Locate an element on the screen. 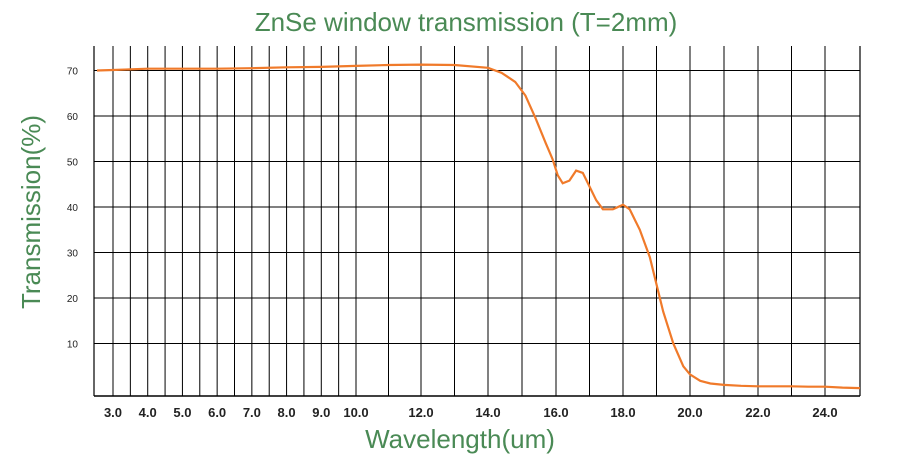 The width and height of the screenshot is (900, 463). y-tick-label: 50 is located at coordinates (73, 163).